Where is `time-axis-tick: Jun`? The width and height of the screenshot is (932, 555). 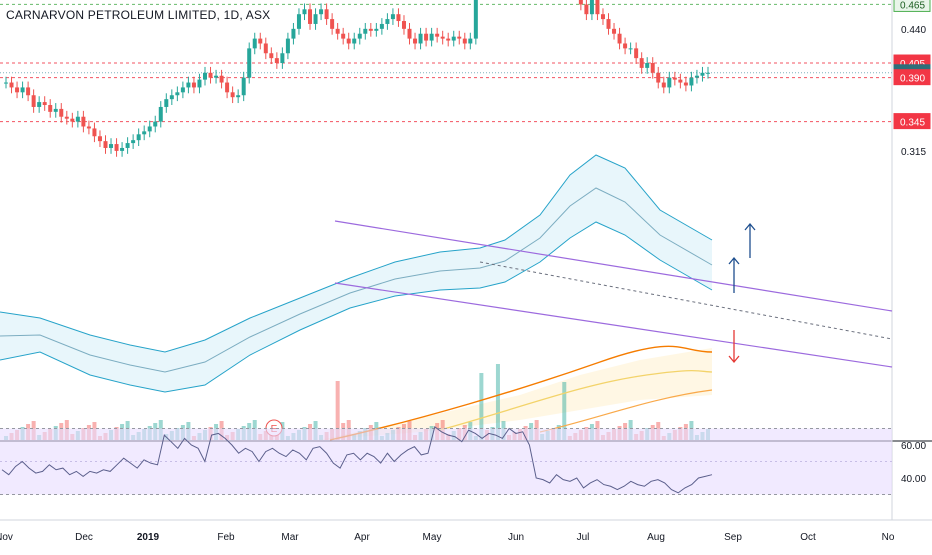 time-axis-tick: Jun is located at coordinates (516, 537).